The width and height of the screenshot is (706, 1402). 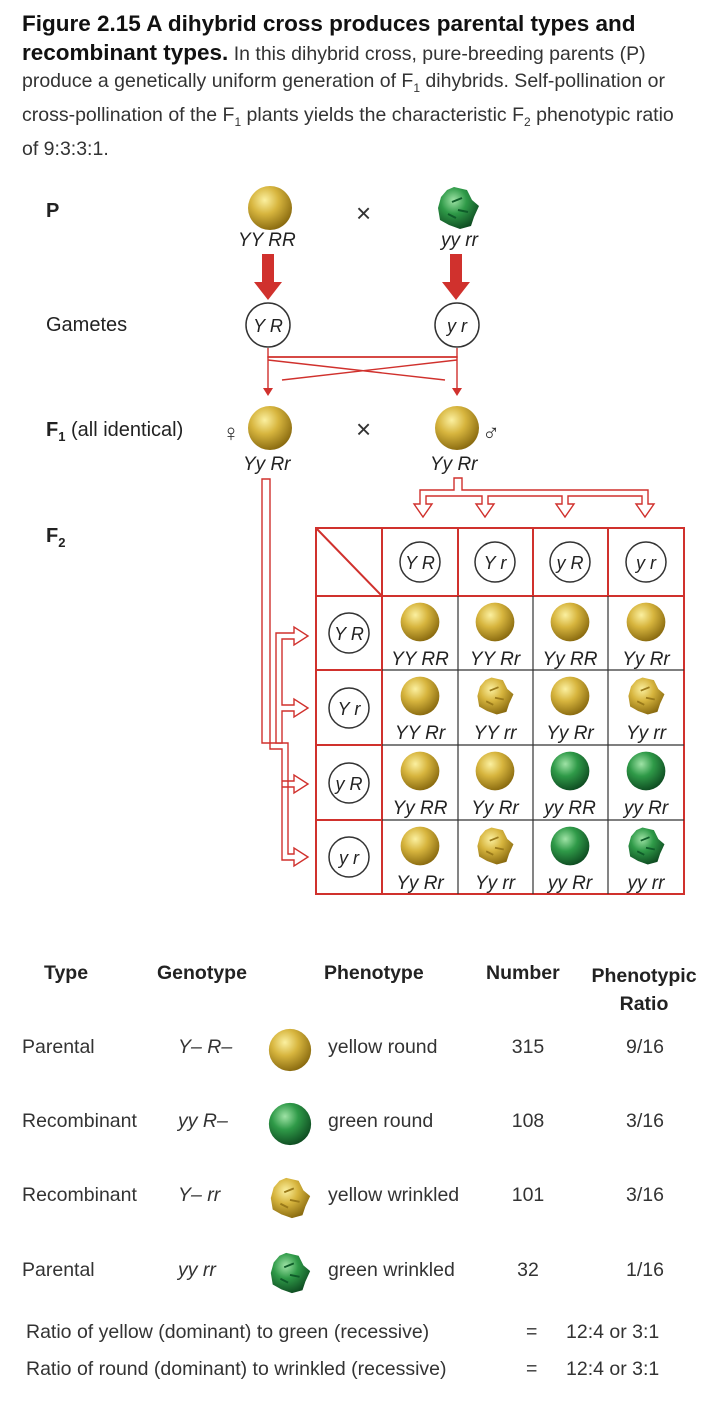 I want to click on result-phenotype: green round, so click(x=381, y=1121).